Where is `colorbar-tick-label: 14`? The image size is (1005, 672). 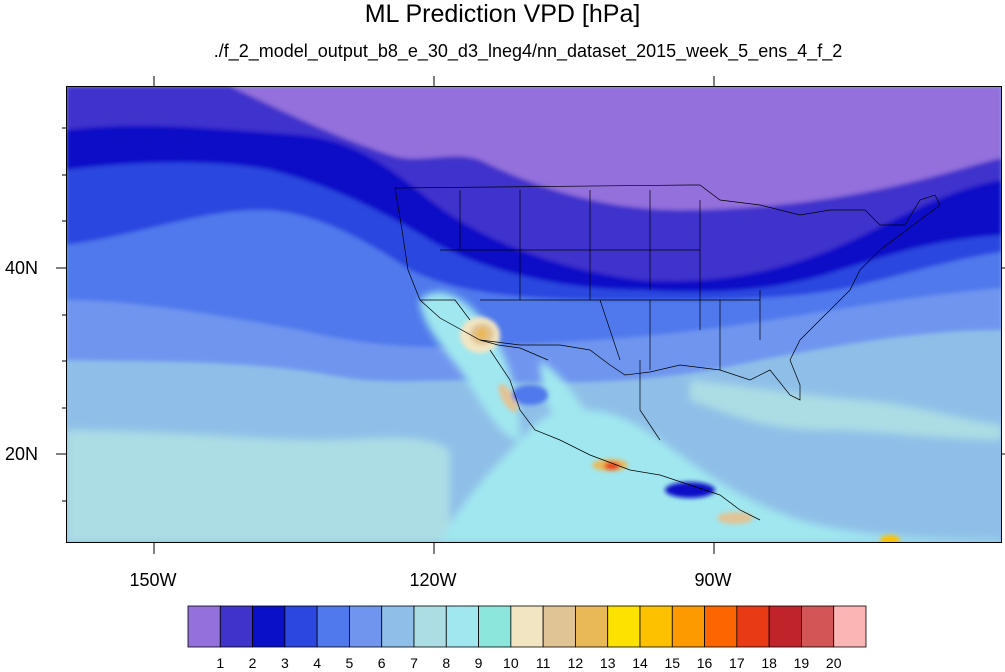
colorbar-tick-label: 14 is located at coordinates (640, 663).